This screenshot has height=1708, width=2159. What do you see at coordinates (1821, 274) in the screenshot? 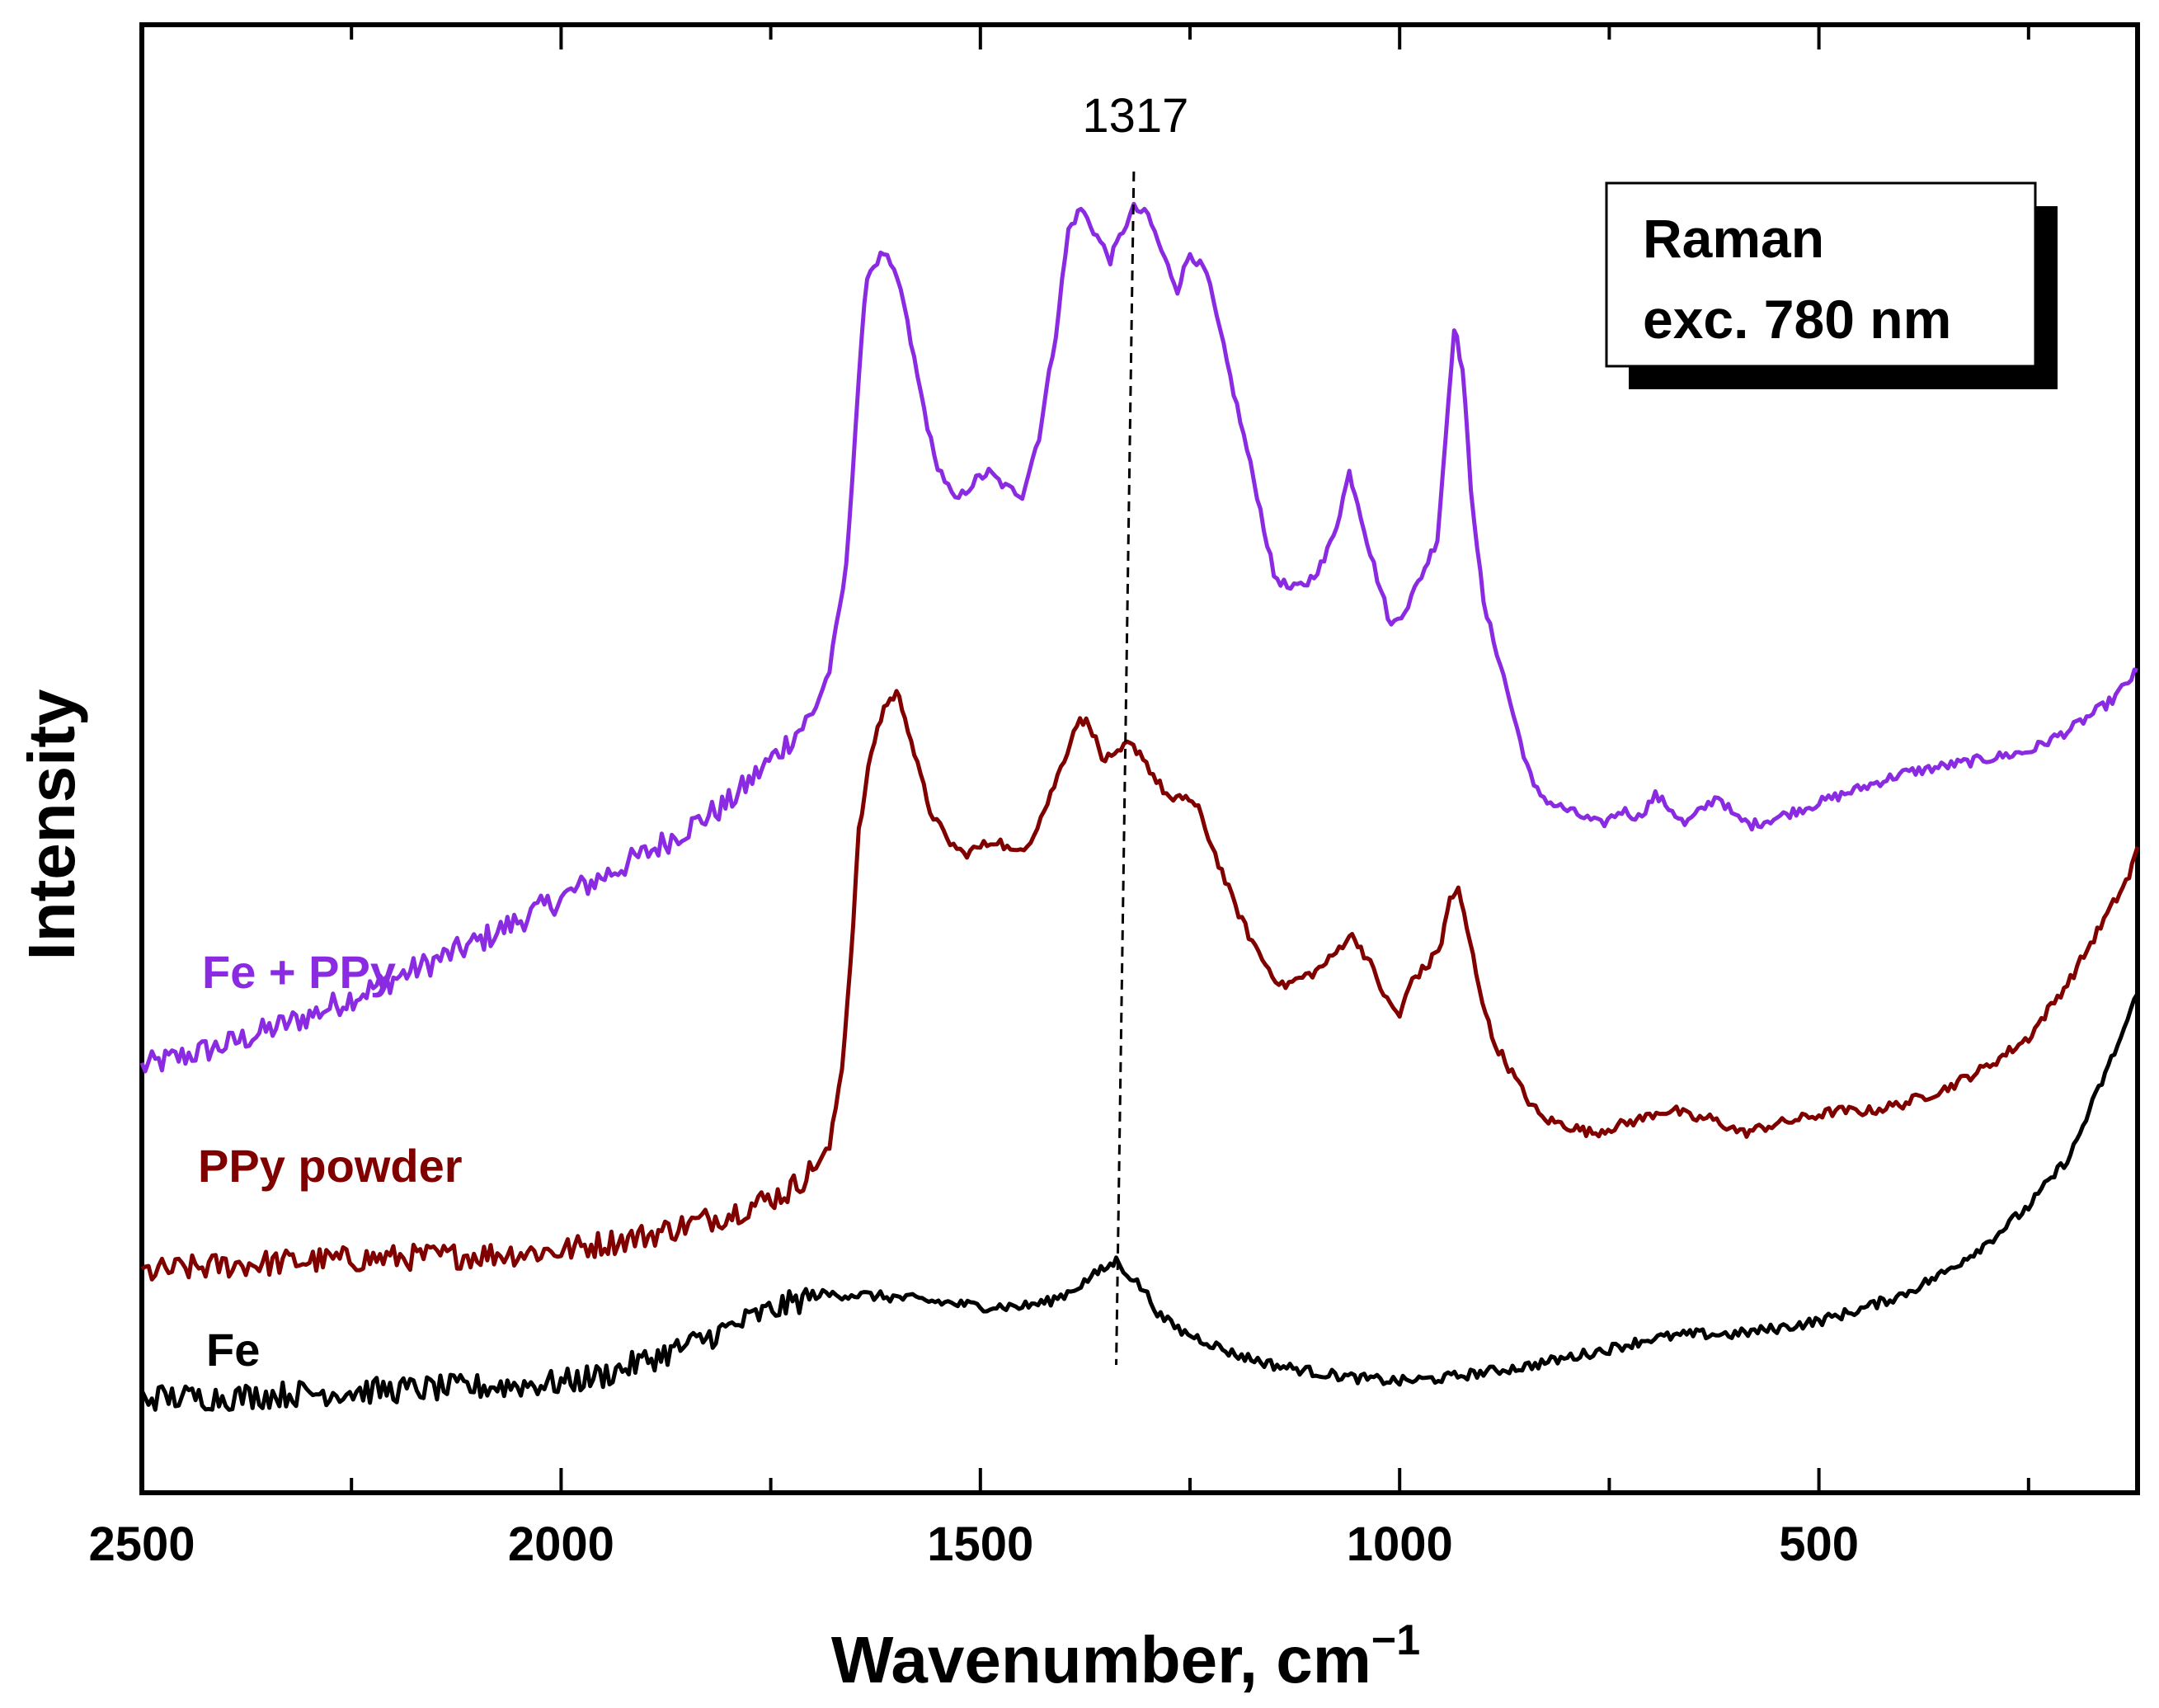
I see `legend-frame` at bounding box center [1821, 274].